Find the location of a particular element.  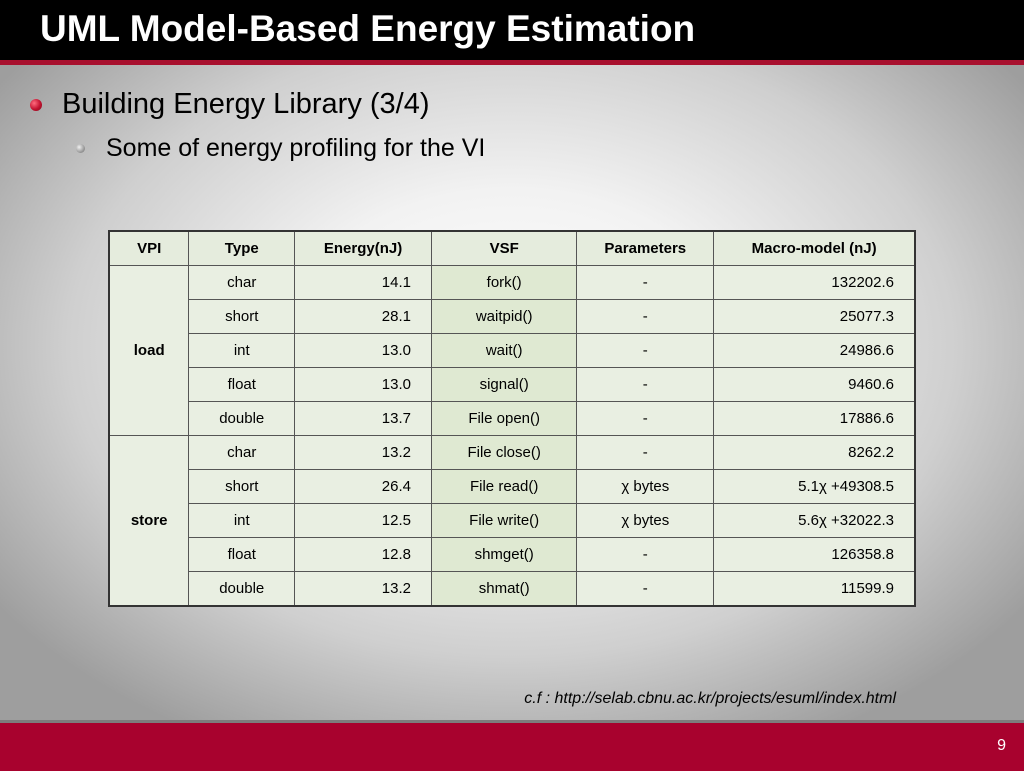

bullet-level-1: Building Energy Library (3/4) is located at coordinates (230, 104).